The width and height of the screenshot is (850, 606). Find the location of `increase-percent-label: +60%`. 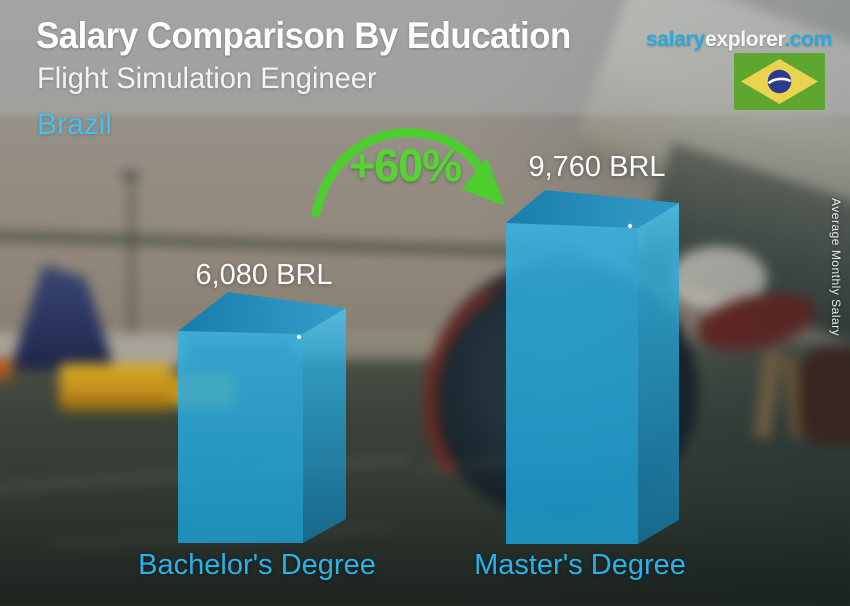

increase-percent-label: +60% is located at coordinates (405, 165).